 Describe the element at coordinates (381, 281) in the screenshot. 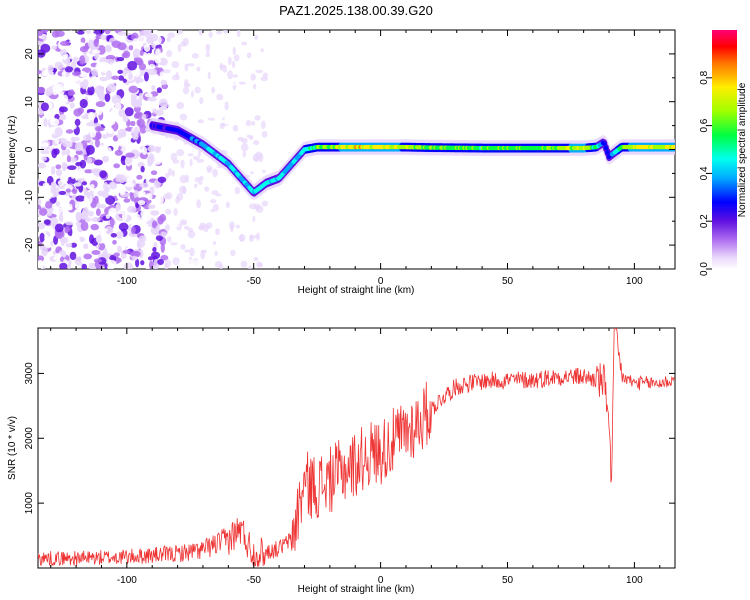

I see `x-tick-label: 0` at that location.